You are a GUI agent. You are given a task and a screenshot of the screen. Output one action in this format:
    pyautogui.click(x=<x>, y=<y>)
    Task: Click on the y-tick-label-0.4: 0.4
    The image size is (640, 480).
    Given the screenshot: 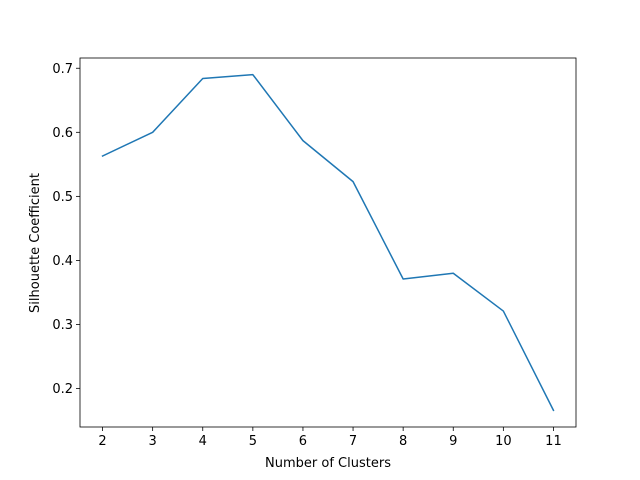 What is the action you would take?
    pyautogui.click(x=62, y=261)
    